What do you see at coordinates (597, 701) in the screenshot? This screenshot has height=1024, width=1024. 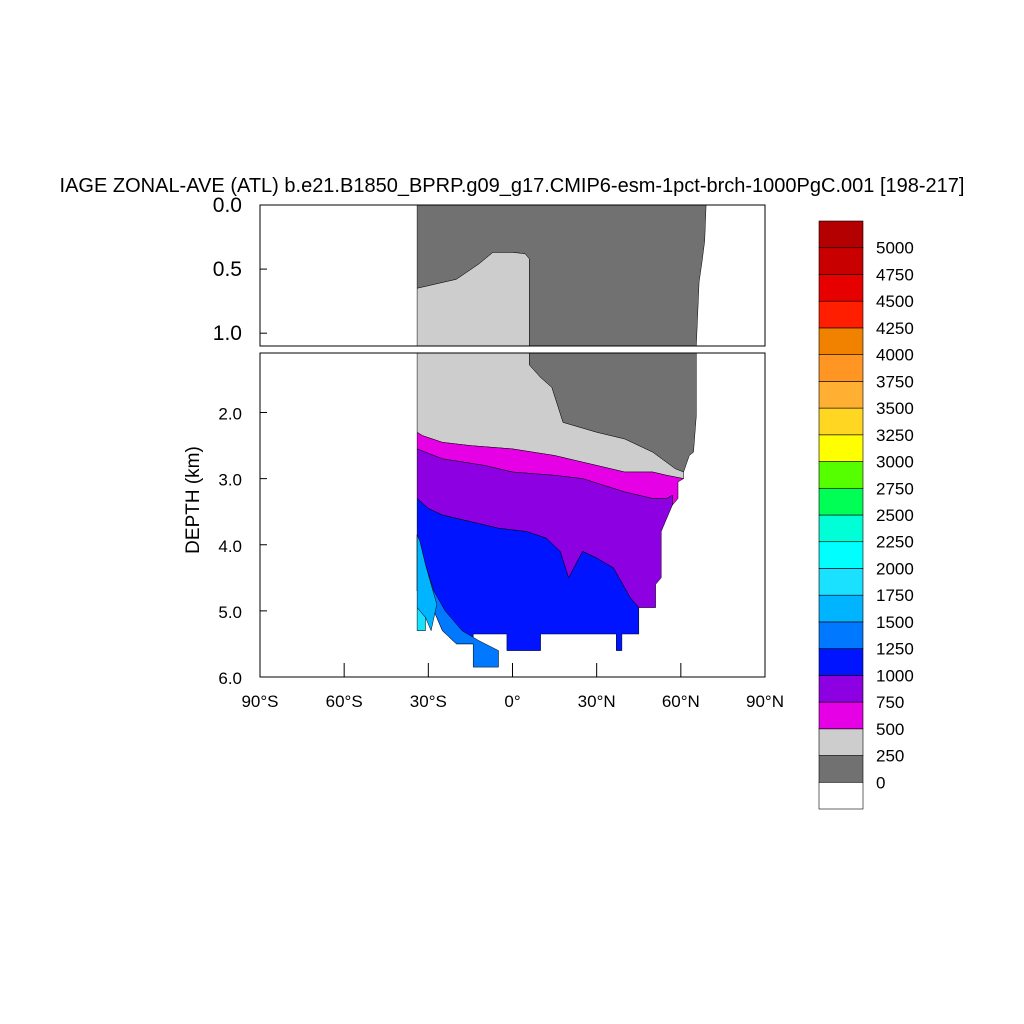 I see `x-tick-label: 30°N` at bounding box center [597, 701].